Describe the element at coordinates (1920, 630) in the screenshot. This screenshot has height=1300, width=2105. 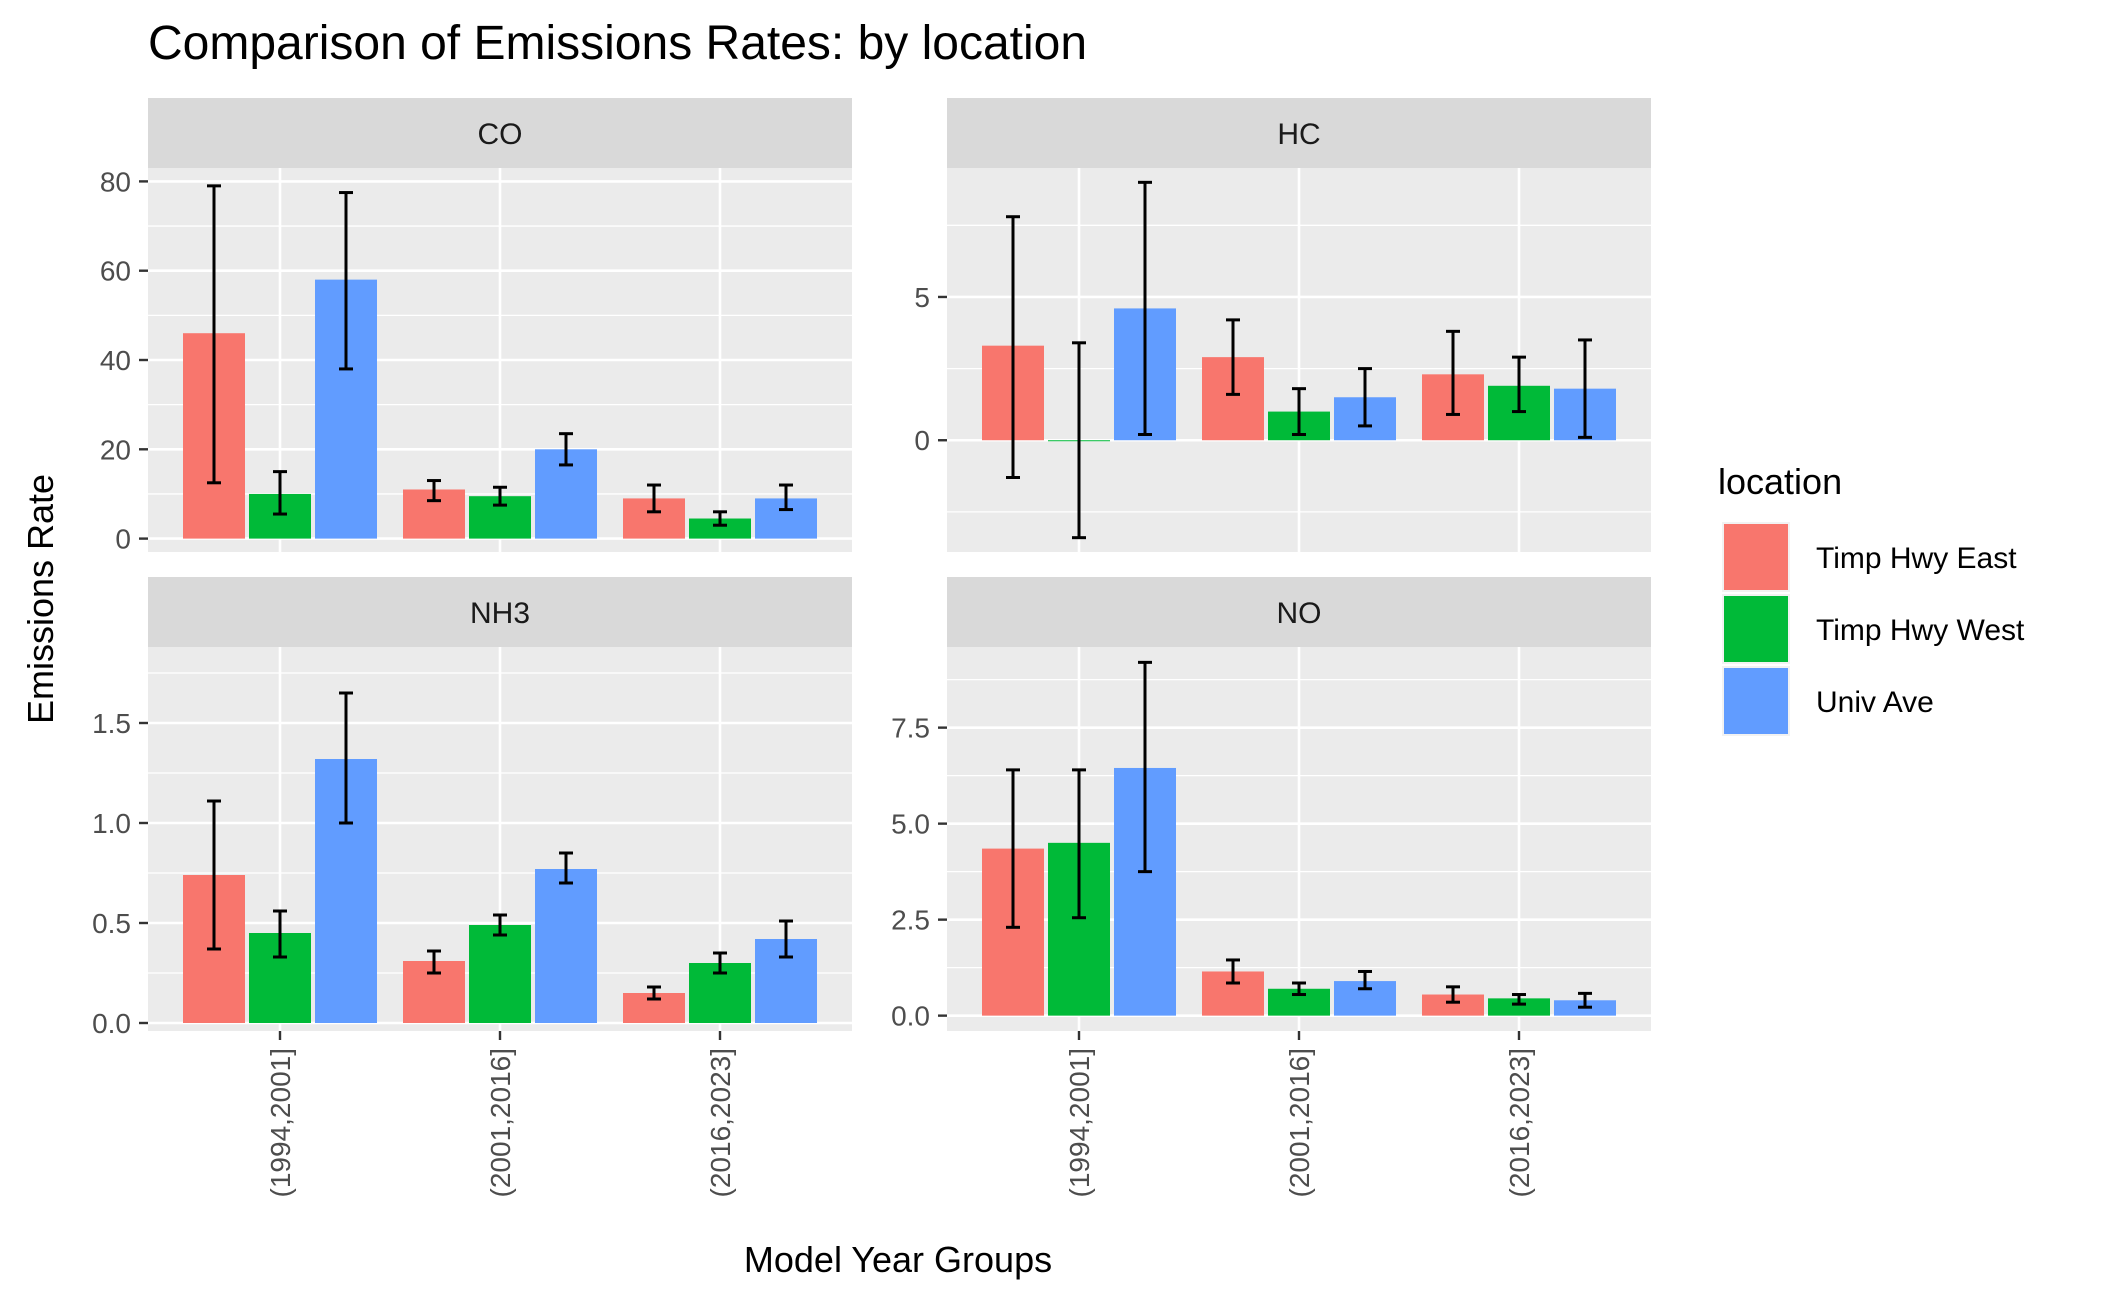
I see `legend-label: Timp Hwy West` at that location.